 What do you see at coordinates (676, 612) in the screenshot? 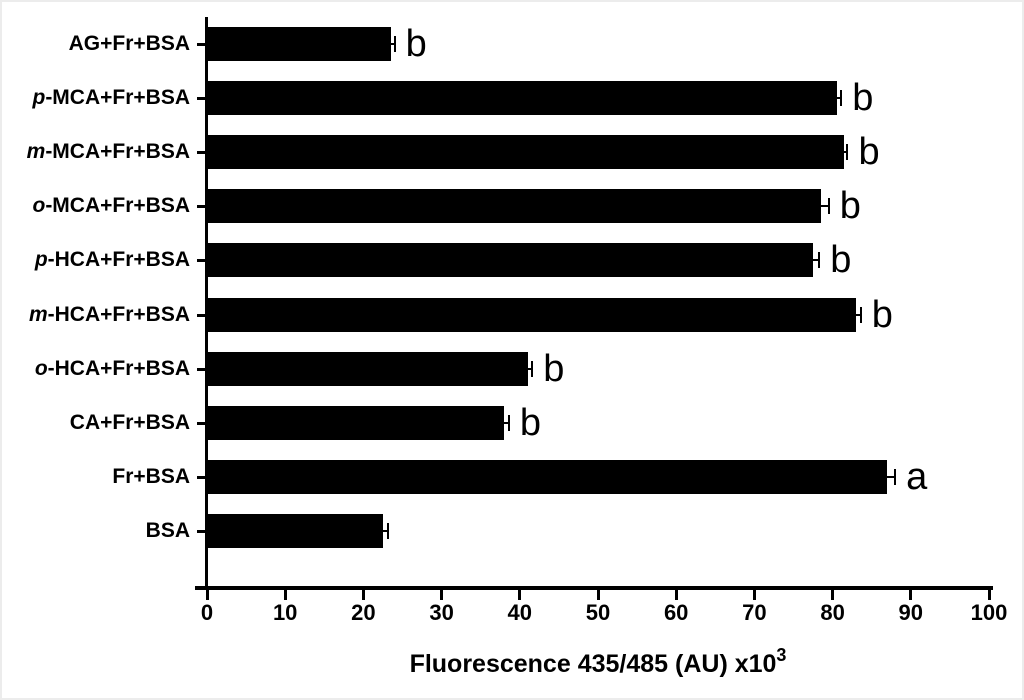
I see `x-axis-tick-label: 60` at bounding box center [676, 612].